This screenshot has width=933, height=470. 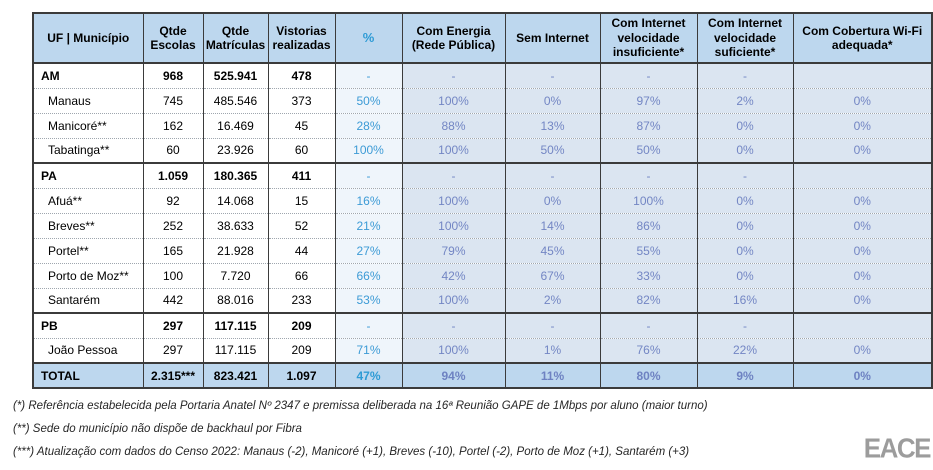 I want to click on cell: 27%, so click(x=368, y=250).